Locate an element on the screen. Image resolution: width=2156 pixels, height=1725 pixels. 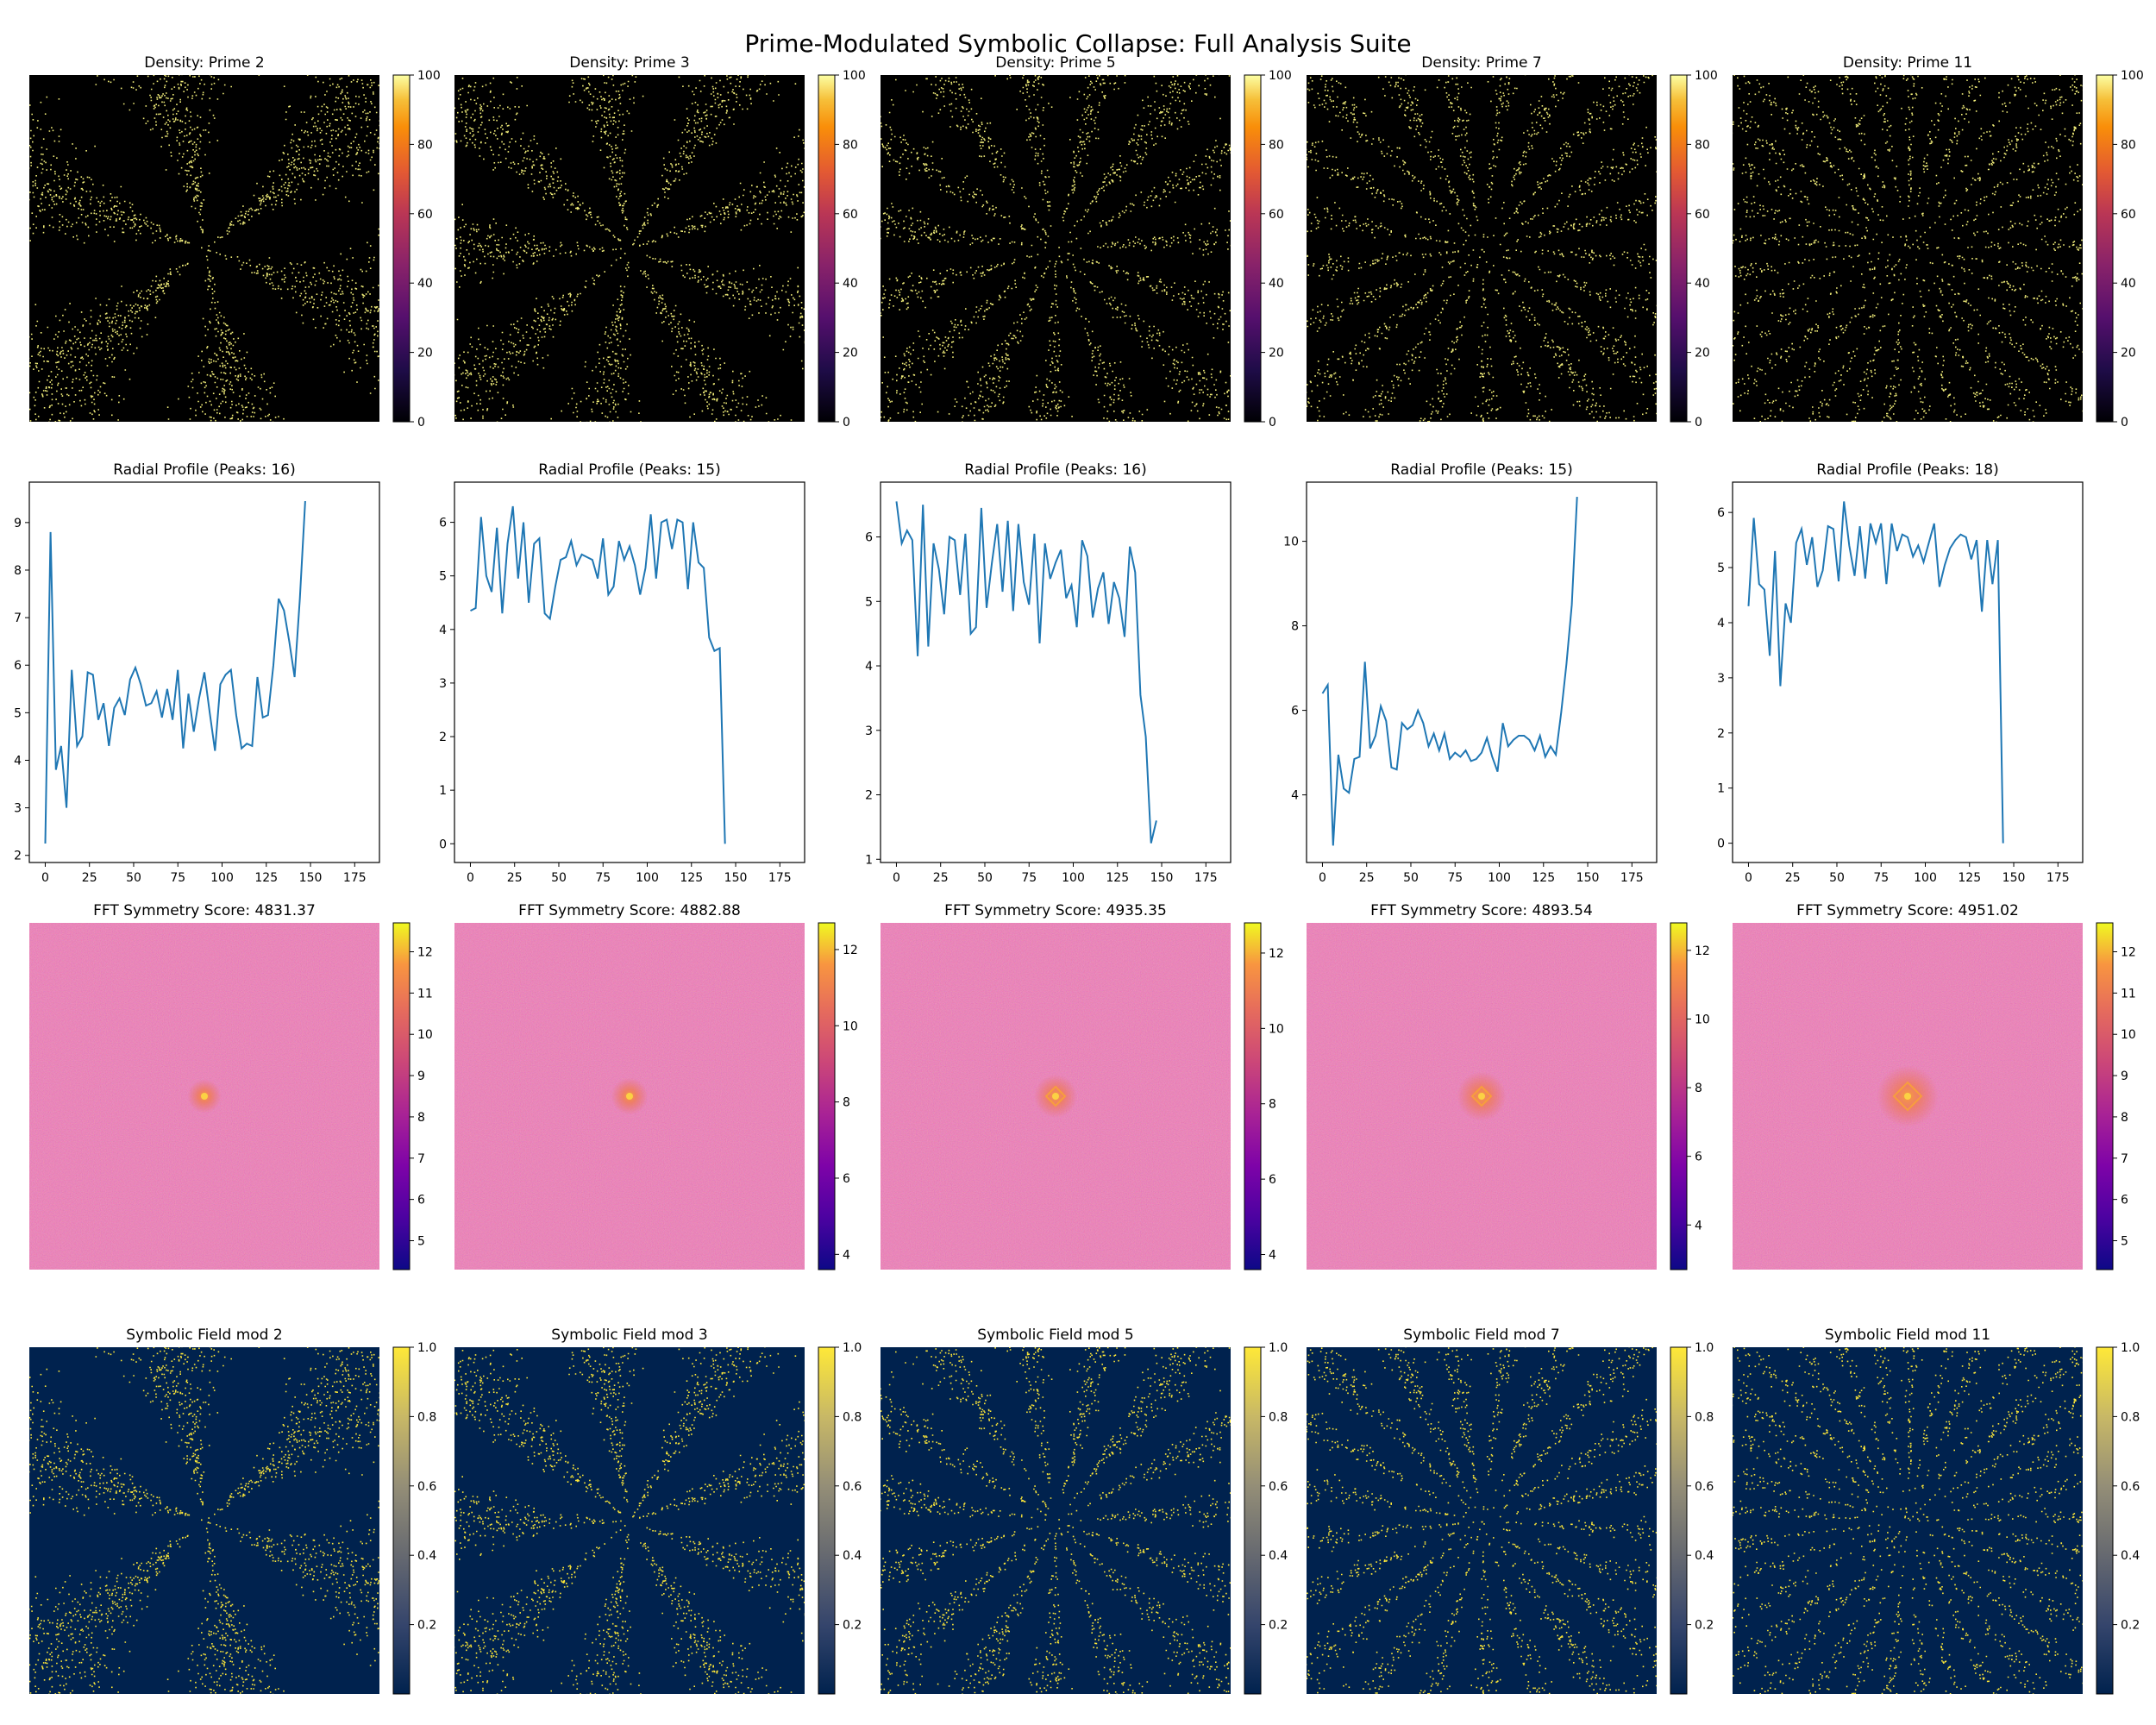
panel-title: Density: Prime 7 is located at coordinates (1481, 63).